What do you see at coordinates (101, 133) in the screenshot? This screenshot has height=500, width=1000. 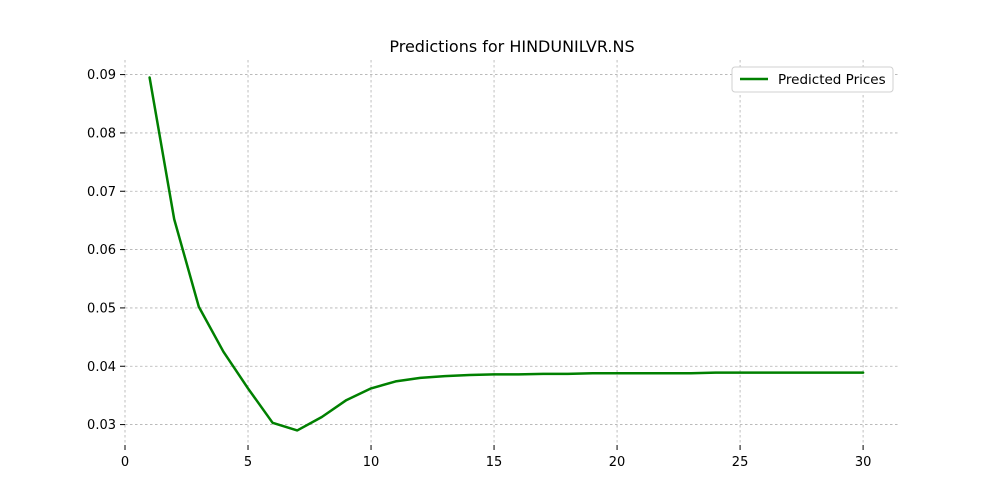 I see `y-tick-label: 0.08` at bounding box center [101, 133].